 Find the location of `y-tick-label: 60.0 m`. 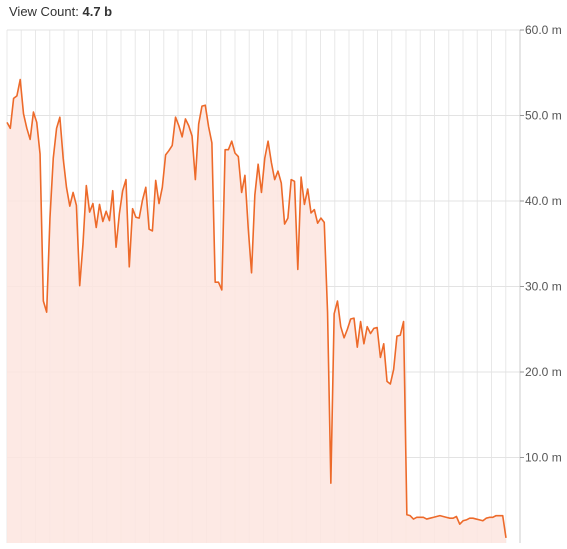

y-tick-label: 60.0 m is located at coordinates (543, 30).